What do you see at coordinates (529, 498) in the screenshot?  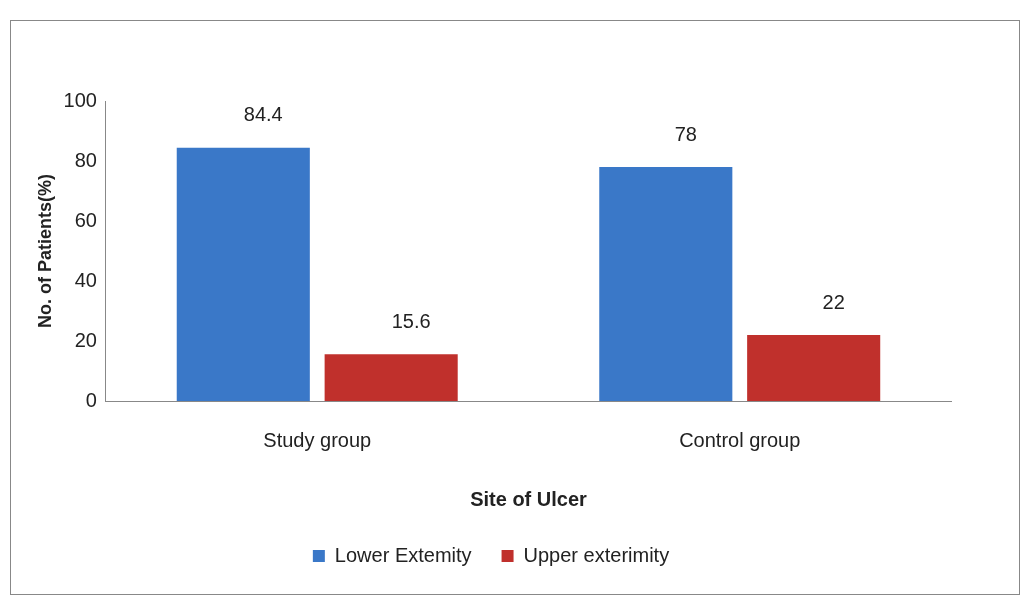 I see `x-axis-title: Site of Ulcer` at bounding box center [529, 498].